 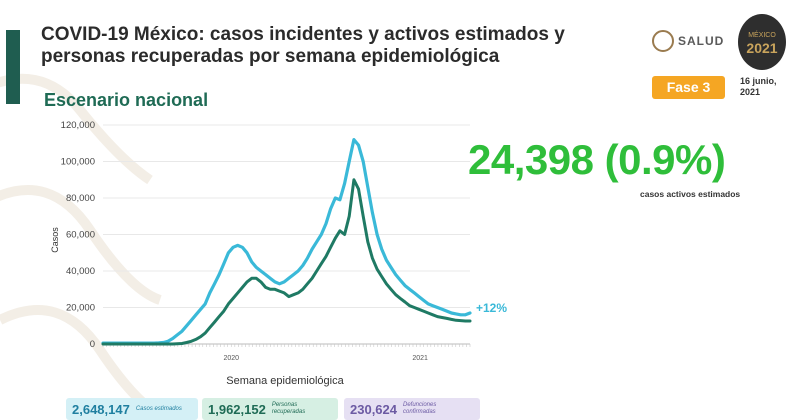 I want to click on stat-deaths-label: Defunciones confirmadas, so click(x=420, y=408).